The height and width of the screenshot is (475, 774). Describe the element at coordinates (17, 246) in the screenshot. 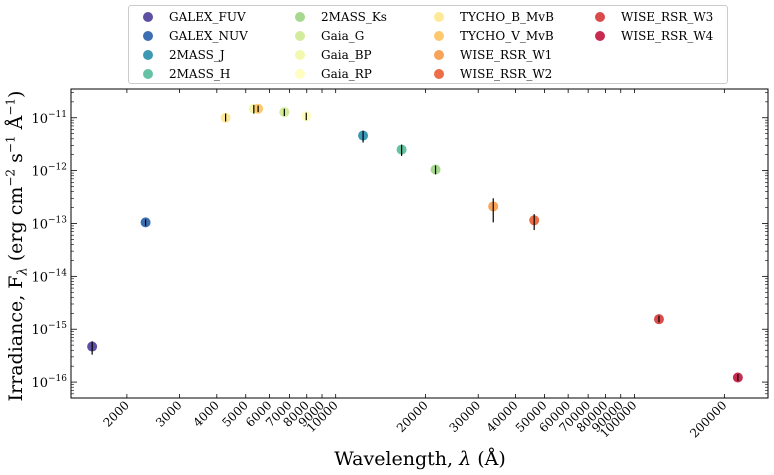

I see `y-axis-label: Irradiance, Fλ (erg cm−2 s−1 Å−1)` at that location.